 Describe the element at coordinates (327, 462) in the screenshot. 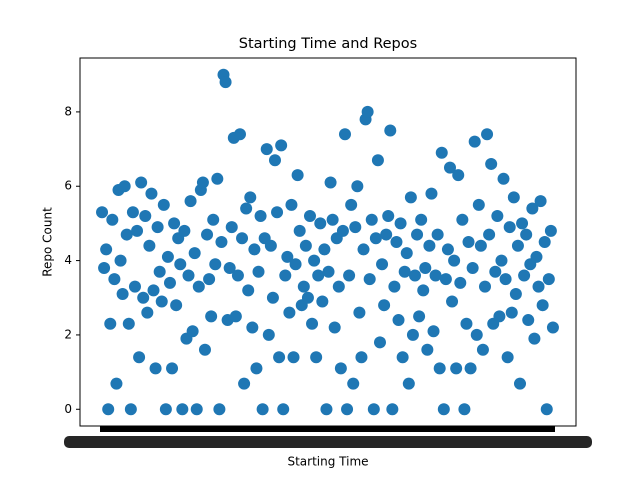

I see `x-axis-label: Starting Time` at that location.